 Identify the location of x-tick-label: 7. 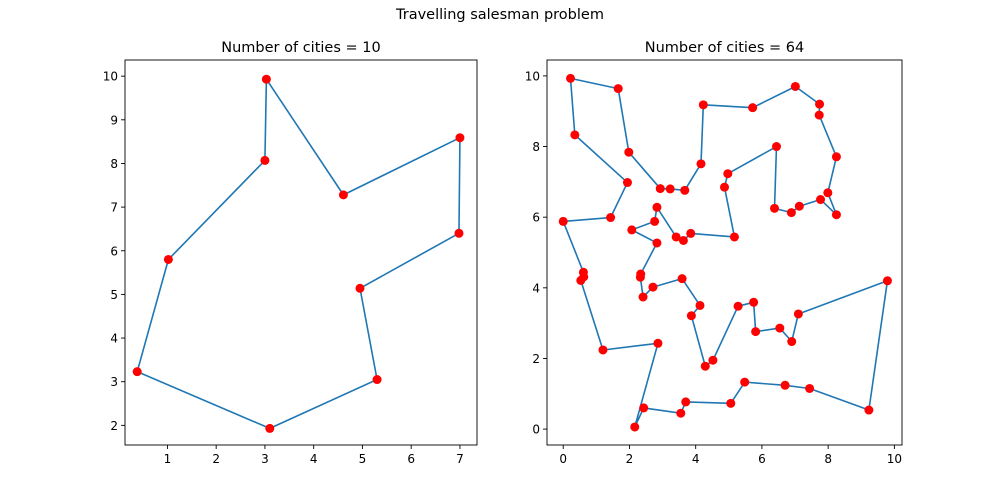
(460, 459).